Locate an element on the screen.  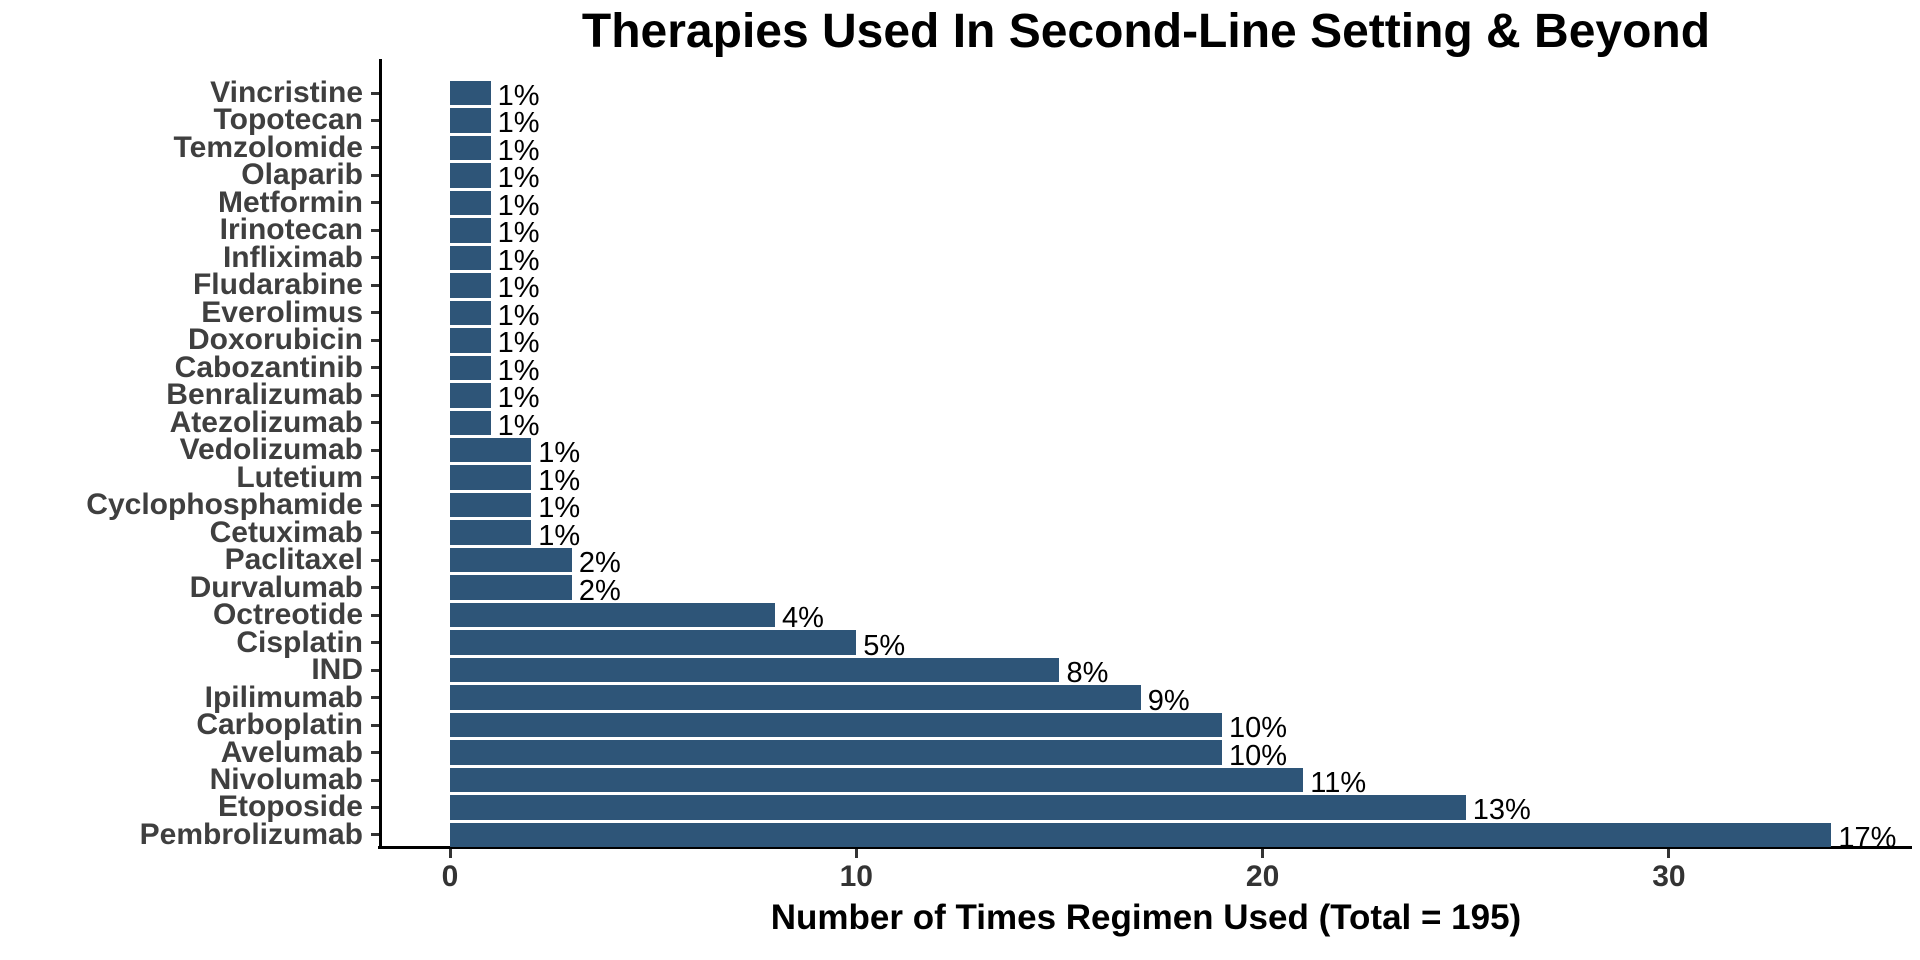
y-axis-label: Nivolumab is located at coordinates (286, 779).